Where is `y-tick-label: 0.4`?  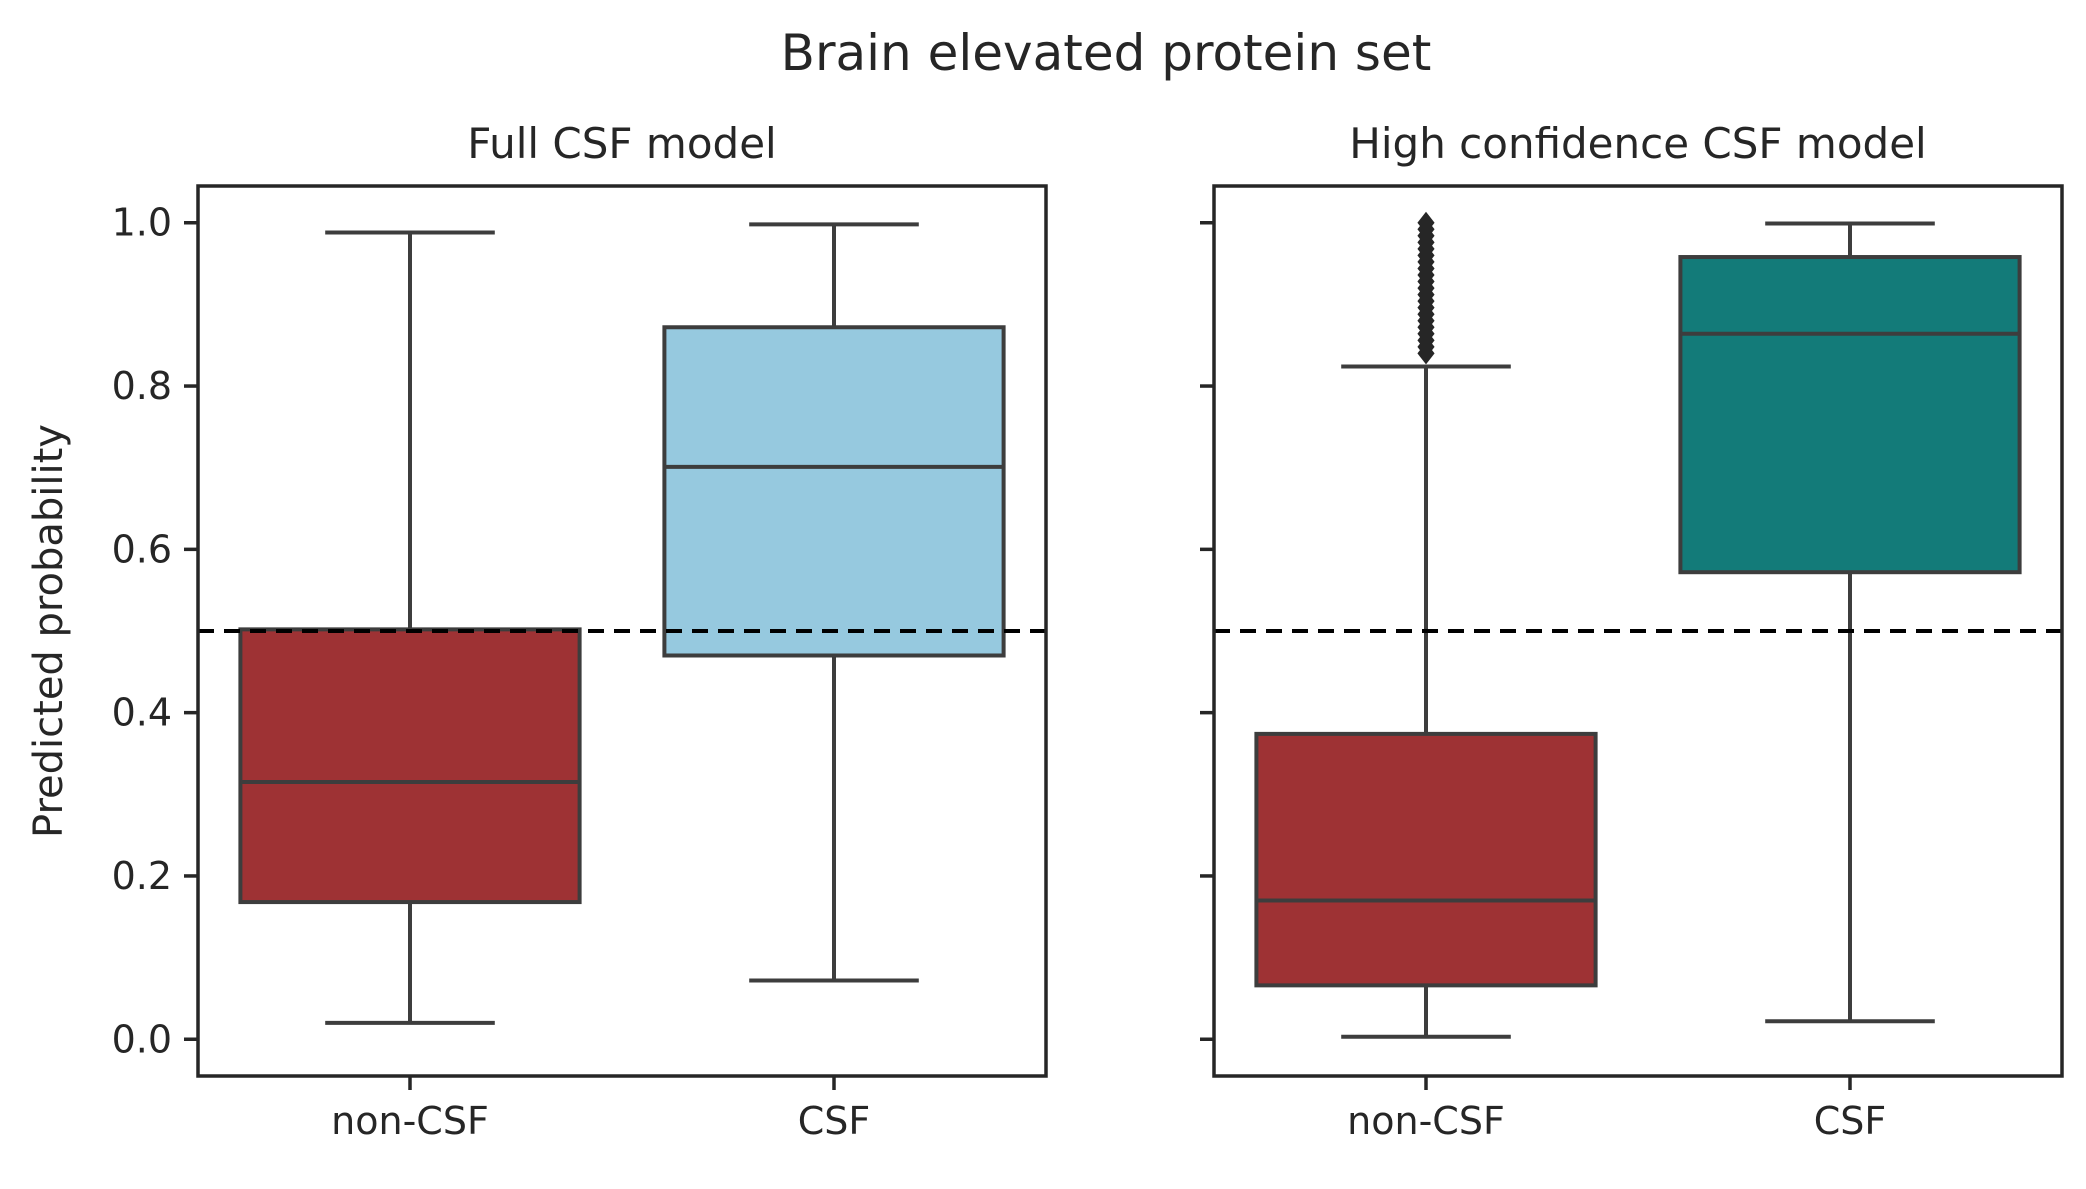
y-tick-label: 0.4 is located at coordinates (142, 713).